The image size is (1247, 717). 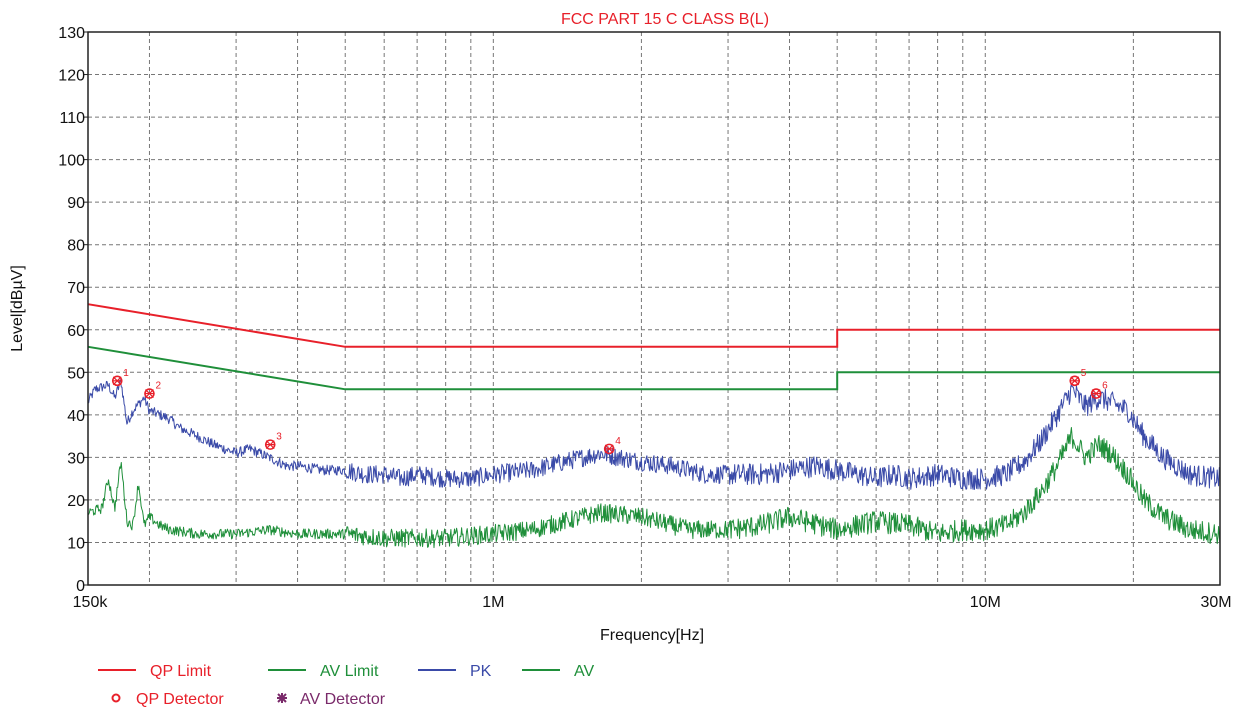 I want to click on legend-label: AV, so click(x=584, y=671).